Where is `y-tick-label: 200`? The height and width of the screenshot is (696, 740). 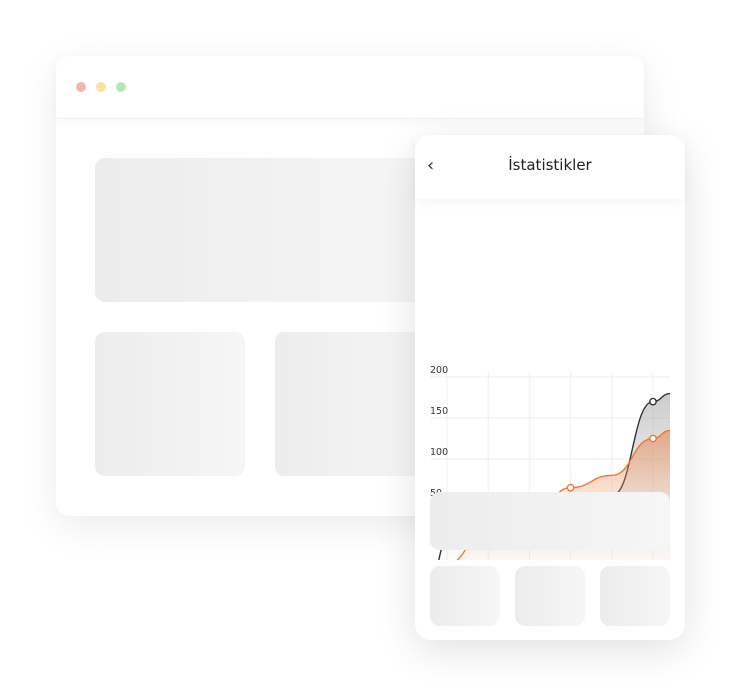 y-tick-label: 200 is located at coordinates (439, 370).